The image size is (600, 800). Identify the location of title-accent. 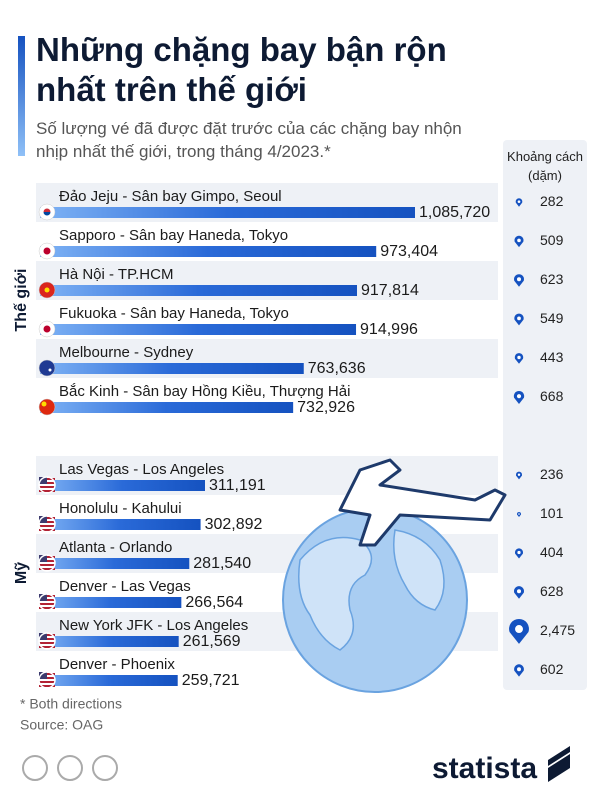
(21, 96).